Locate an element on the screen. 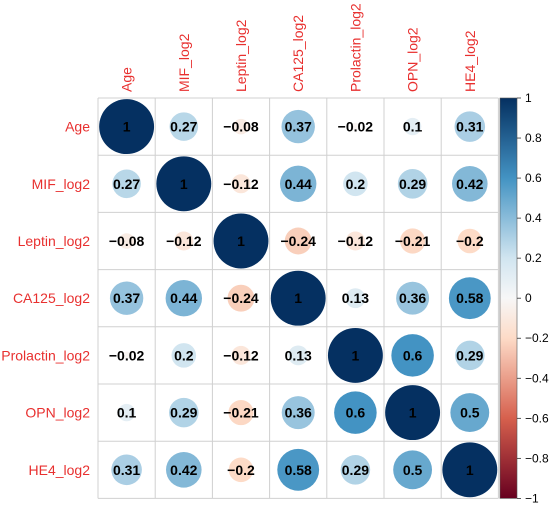  correlation-circle-Prolactin_log2-CA125_log2 is located at coordinates (298, 355).